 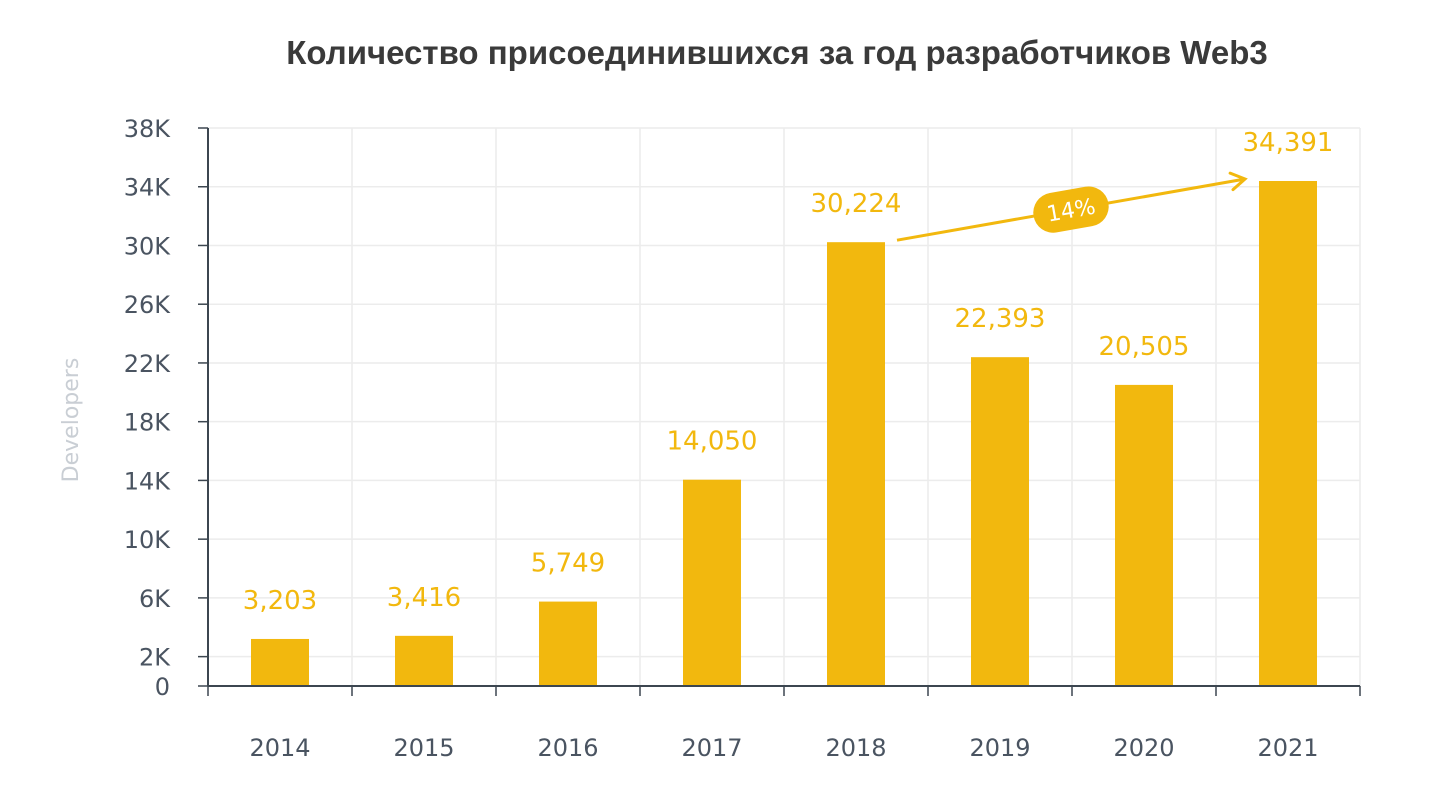 I want to click on data-label: 14,050, so click(x=712, y=442).